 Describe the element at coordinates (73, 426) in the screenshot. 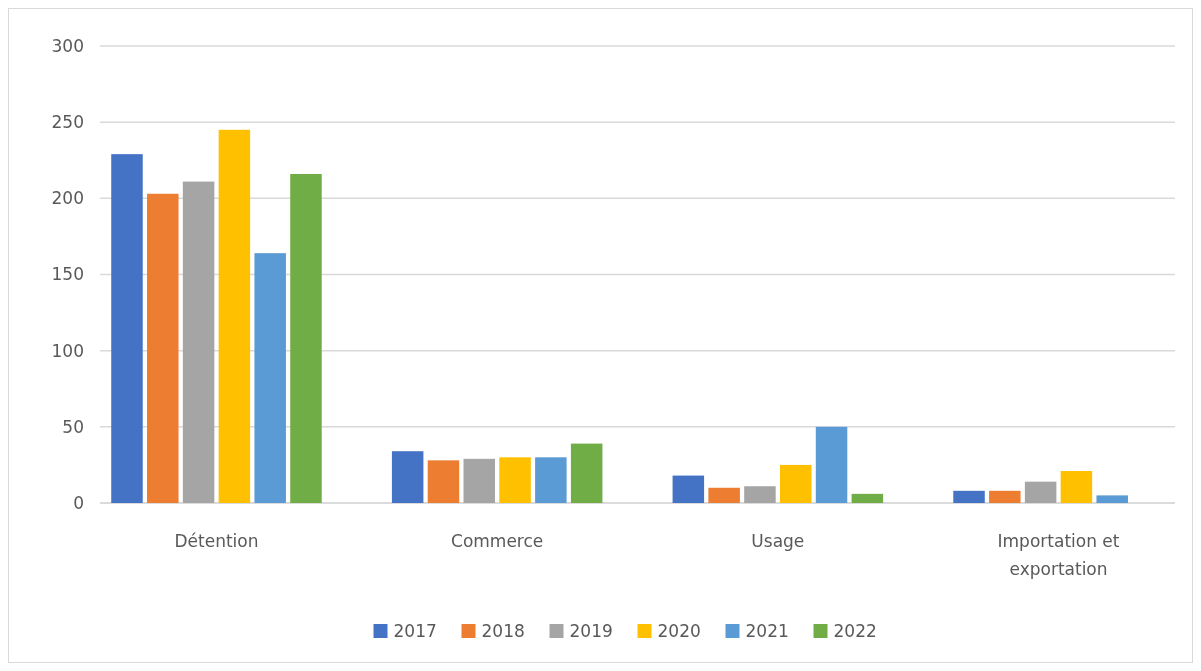

I see `y-tick-label: 50` at that location.